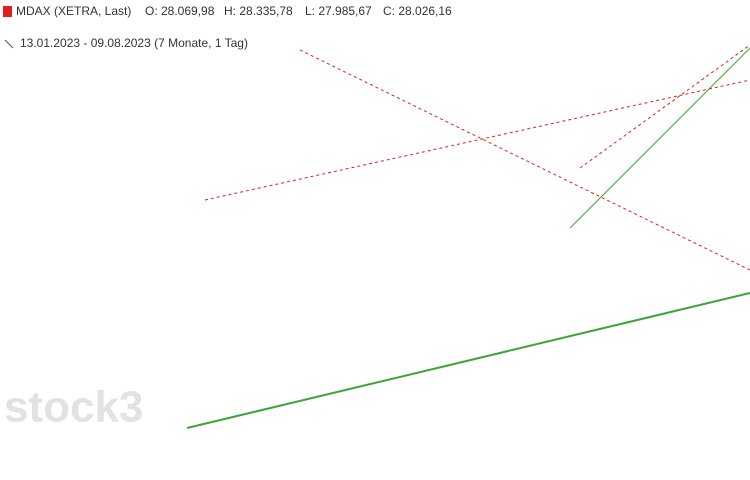 This screenshot has height=480, width=750. What do you see at coordinates (73, 407) in the screenshot?
I see `watermark: stock3` at bounding box center [73, 407].